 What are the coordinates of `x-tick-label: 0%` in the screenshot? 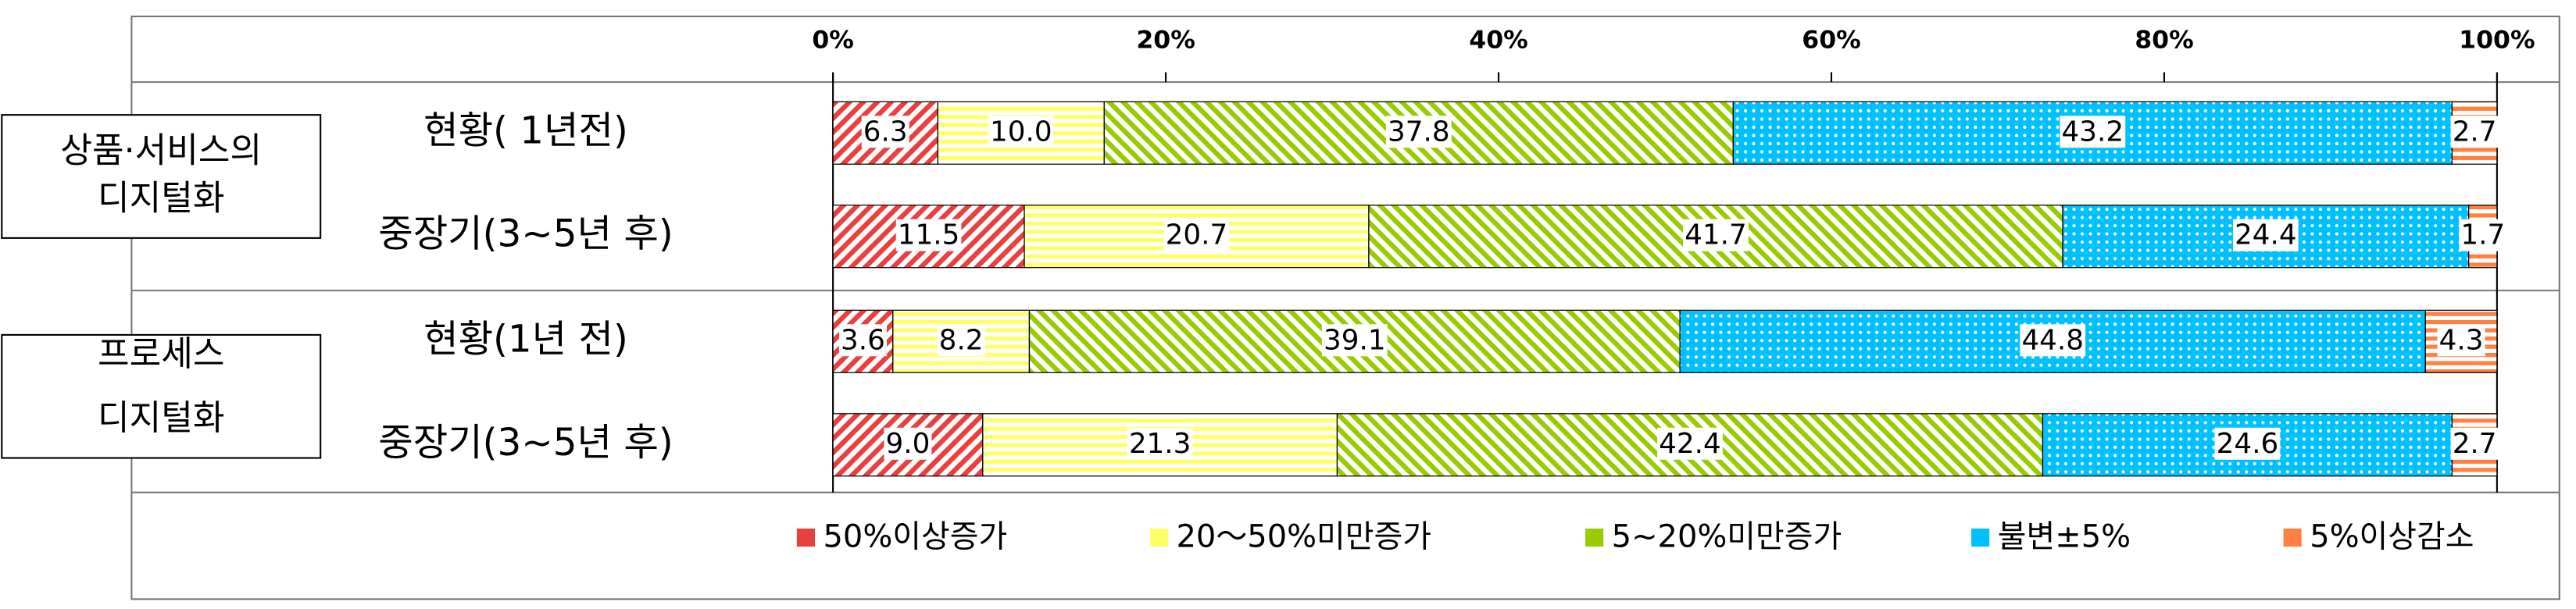 It's located at (833, 41).